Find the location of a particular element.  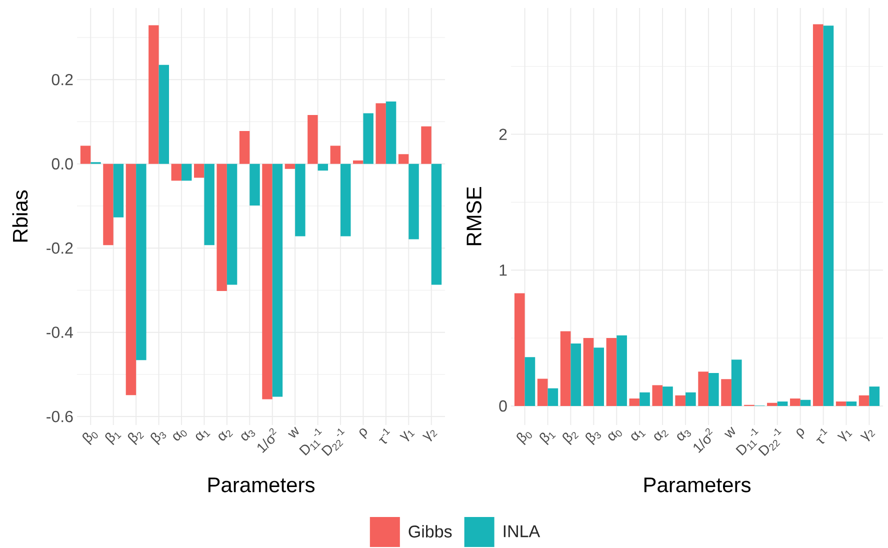

y-tick-label: -0.4 is located at coordinates (59, 332).